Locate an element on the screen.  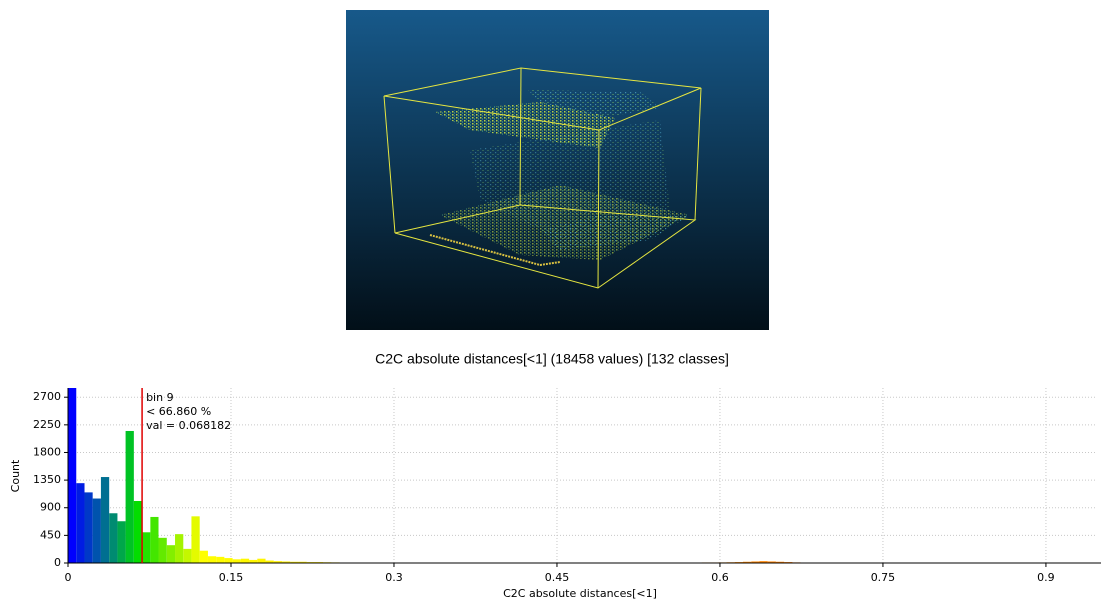
x-tick-label: 0.9 is located at coordinates (1046, 577).